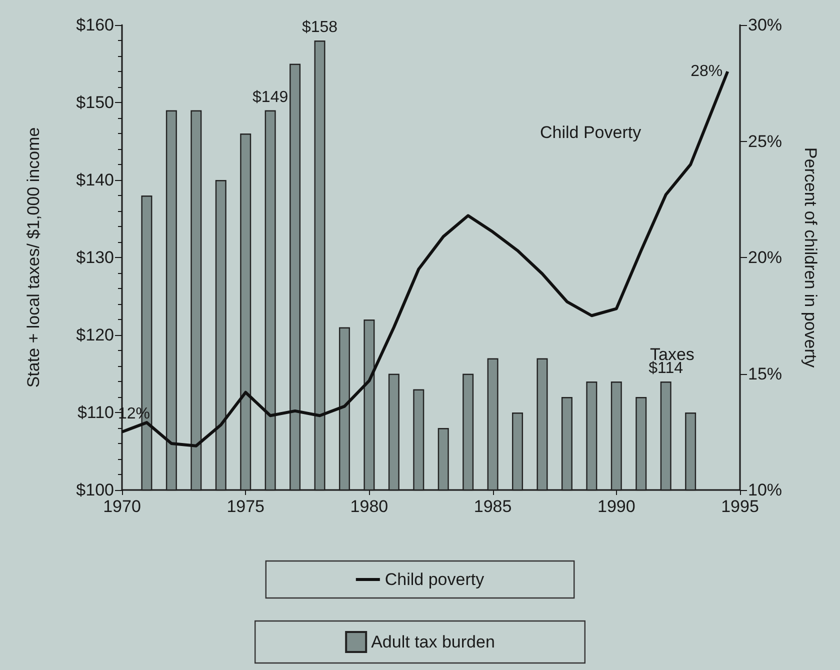 This screenshot has width=840, height=670. I want to click on x-tick-label: 1995, so click(740, 506).